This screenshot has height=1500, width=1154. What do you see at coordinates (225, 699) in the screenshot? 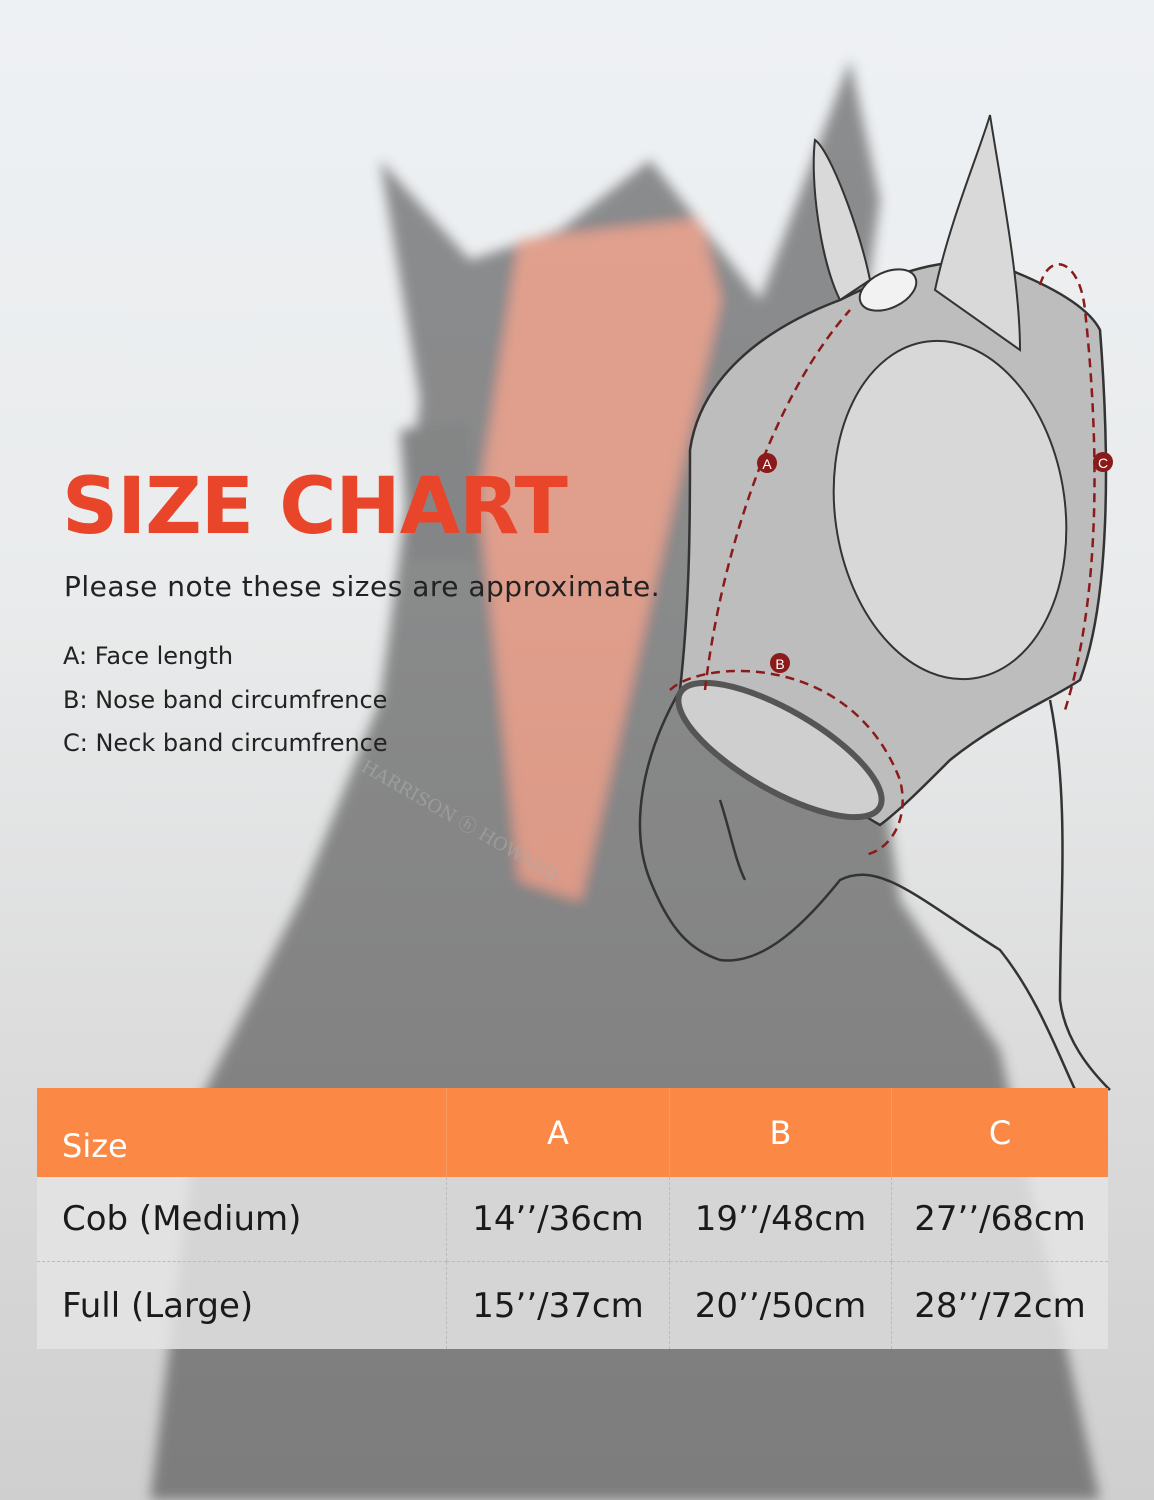
I see `legend-item-b: B: Nose band circumfrence` at bounding box center [225, 699].